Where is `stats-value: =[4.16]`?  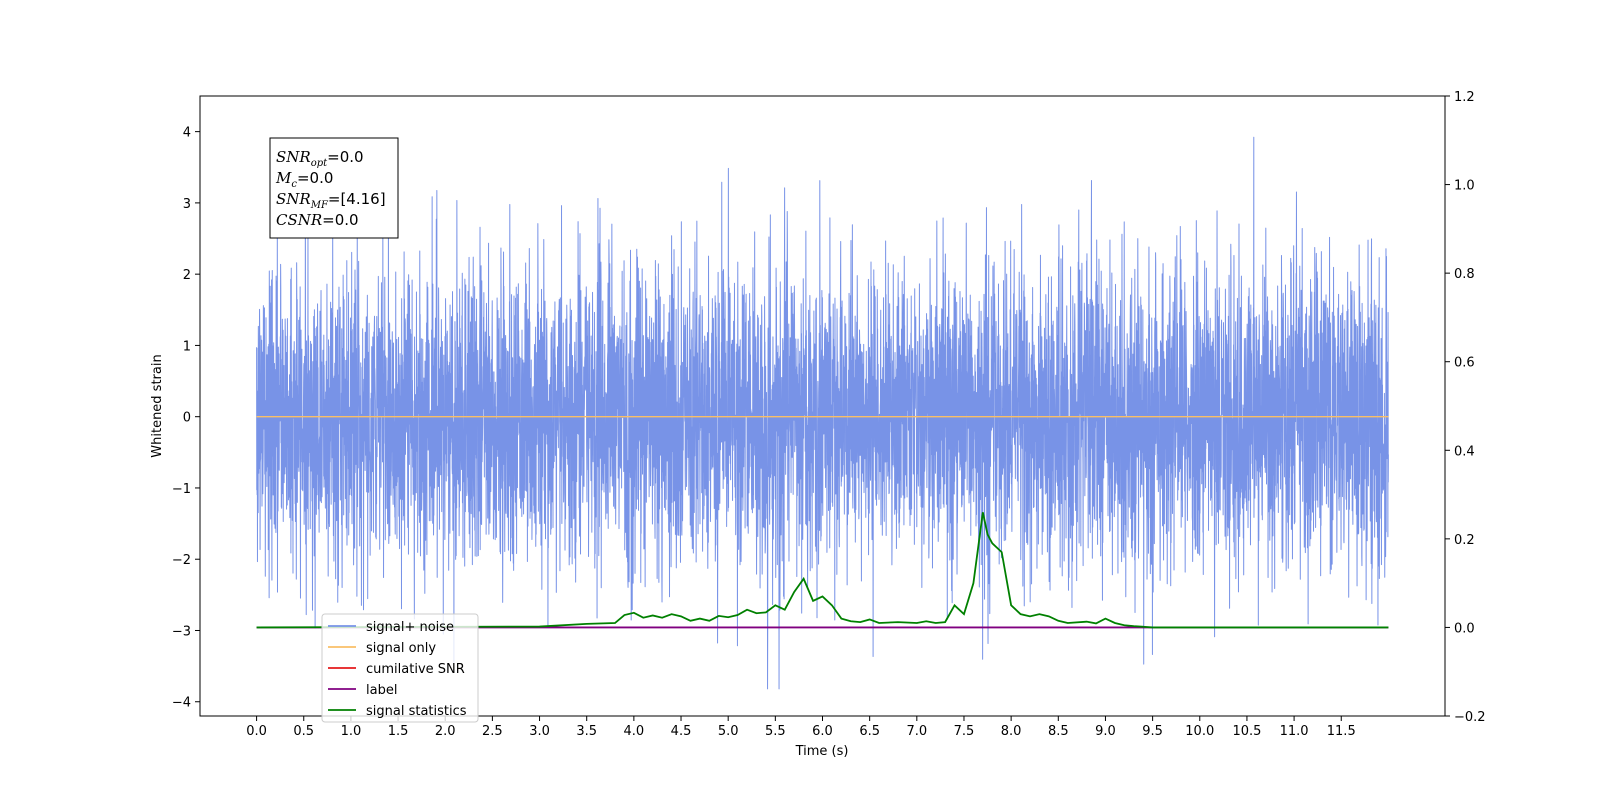 stats-value: =[4.16] is located at coordinates (357, 199).